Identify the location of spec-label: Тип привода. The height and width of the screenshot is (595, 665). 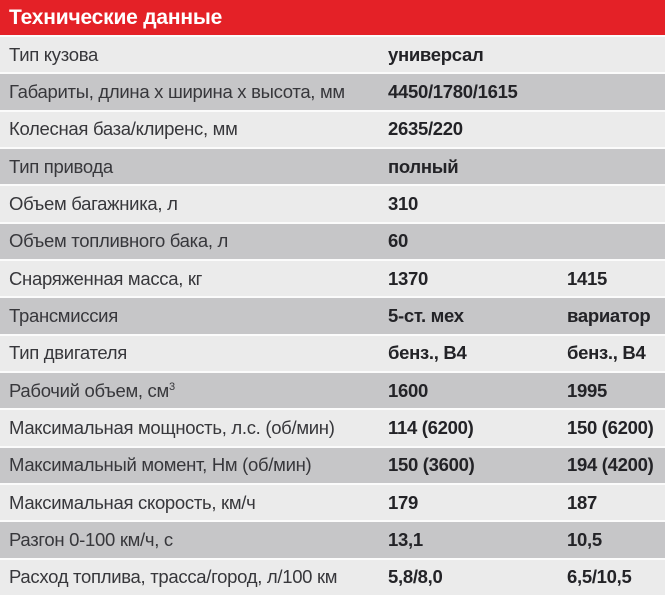
(61, 166).